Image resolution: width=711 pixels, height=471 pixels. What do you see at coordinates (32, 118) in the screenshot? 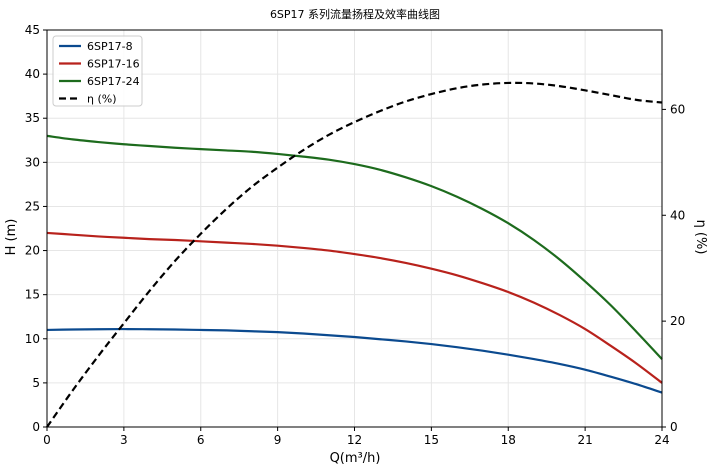
I see `y-tick-label: 35` at bounding box center [32, 118].